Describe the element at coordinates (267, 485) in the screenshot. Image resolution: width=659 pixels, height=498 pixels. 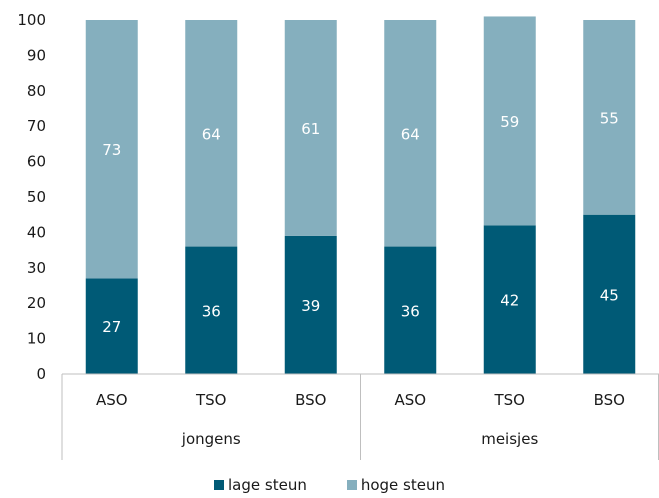
I see `legend-label-lage-steun: lage steun` at that location.